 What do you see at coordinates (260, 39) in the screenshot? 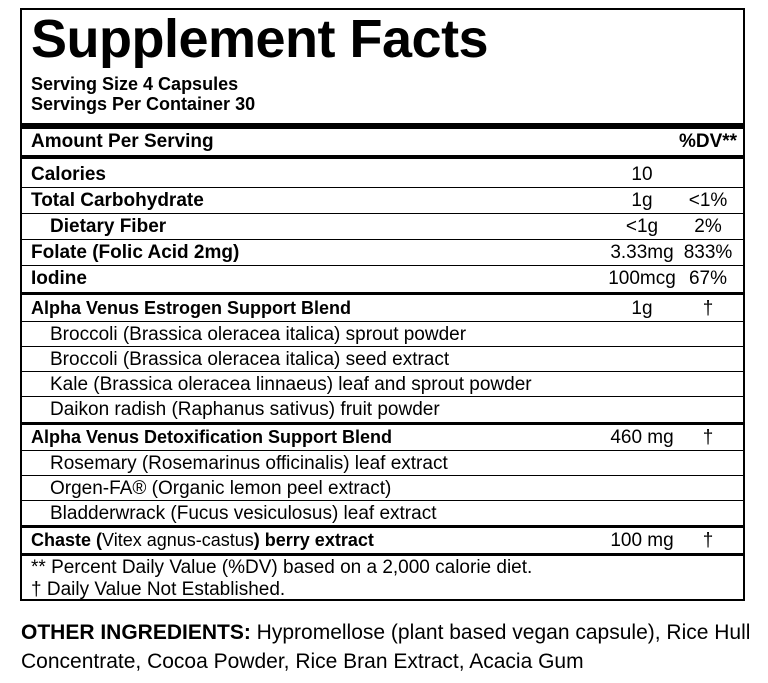
I see `panel-title: Supplement Facts` at bounding box center [260, 39].